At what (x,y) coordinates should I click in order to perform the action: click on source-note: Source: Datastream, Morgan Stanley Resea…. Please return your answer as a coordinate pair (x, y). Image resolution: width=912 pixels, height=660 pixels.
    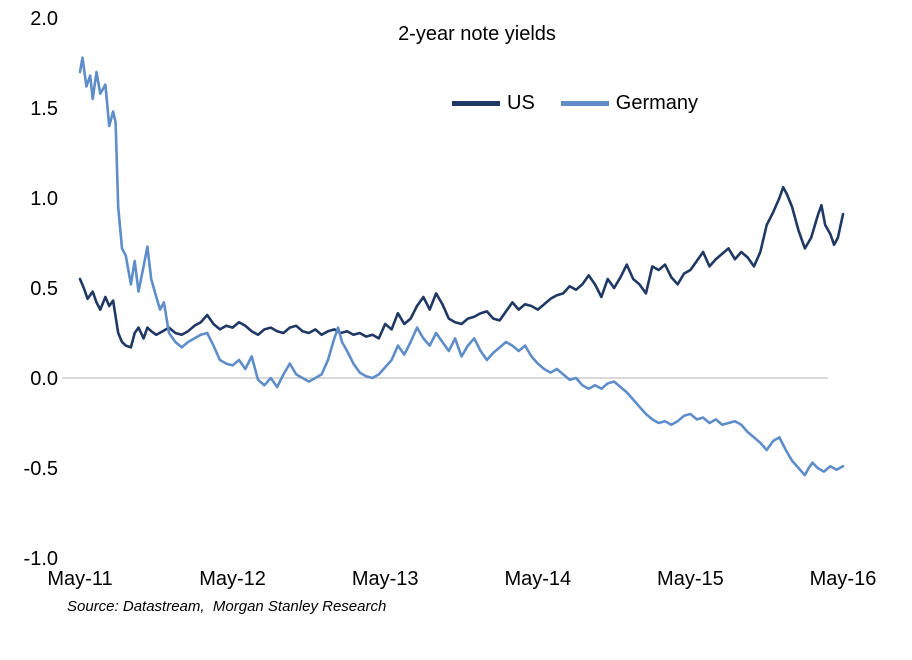
    Looking at the image, I should click on (227, 606).